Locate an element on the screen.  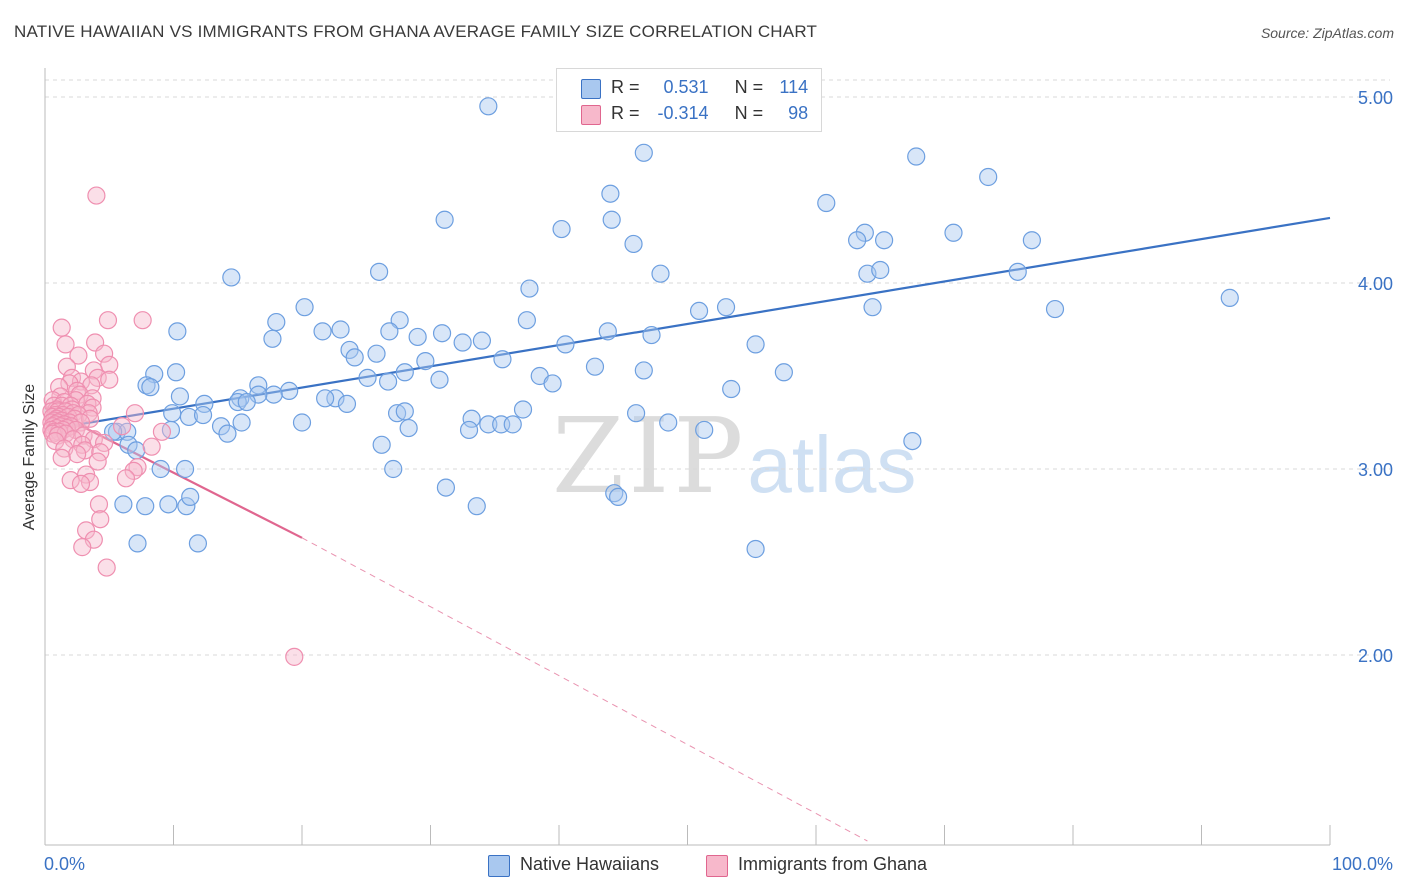
n-label: N = is located at coordinates (749, 87).